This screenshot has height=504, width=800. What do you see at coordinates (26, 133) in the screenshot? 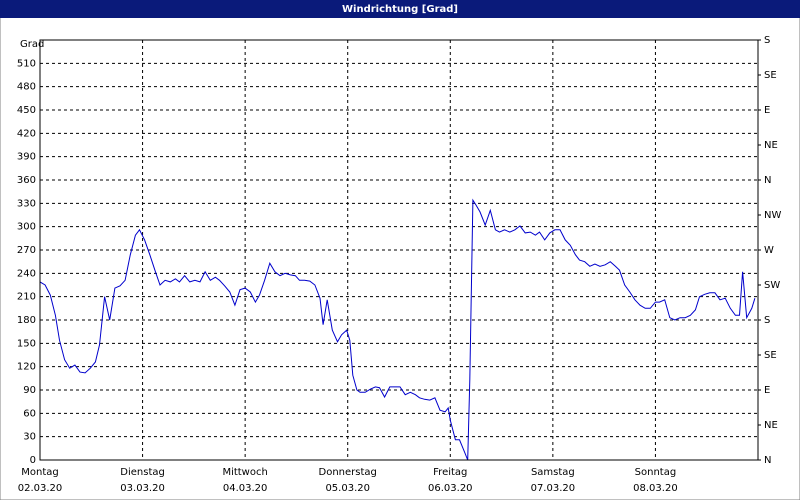
I see `y-tick-label: 420` at bounding box center [26, 133].